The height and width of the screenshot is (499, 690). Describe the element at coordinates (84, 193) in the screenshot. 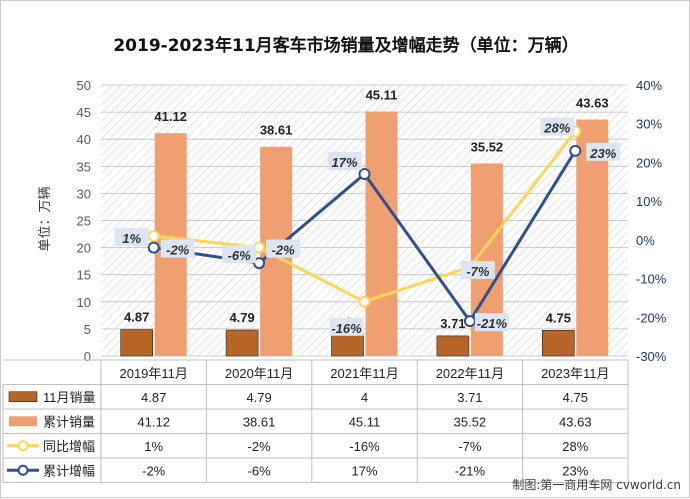

I see `left-axis-tick-label: 30` at that location.